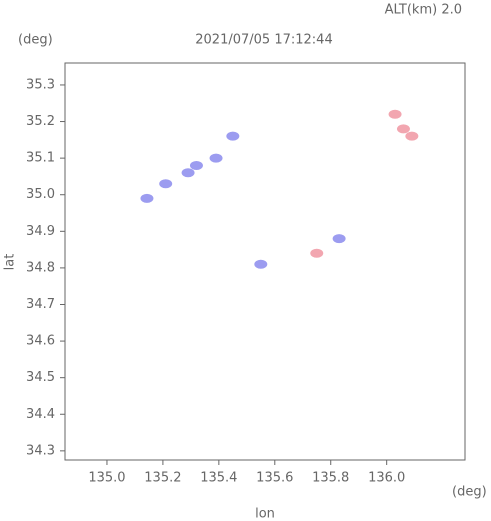 Image resolution: width=491 pixels, height=521 pixels. I want to click on y-tick-label: 34.4, so click(40, 414).